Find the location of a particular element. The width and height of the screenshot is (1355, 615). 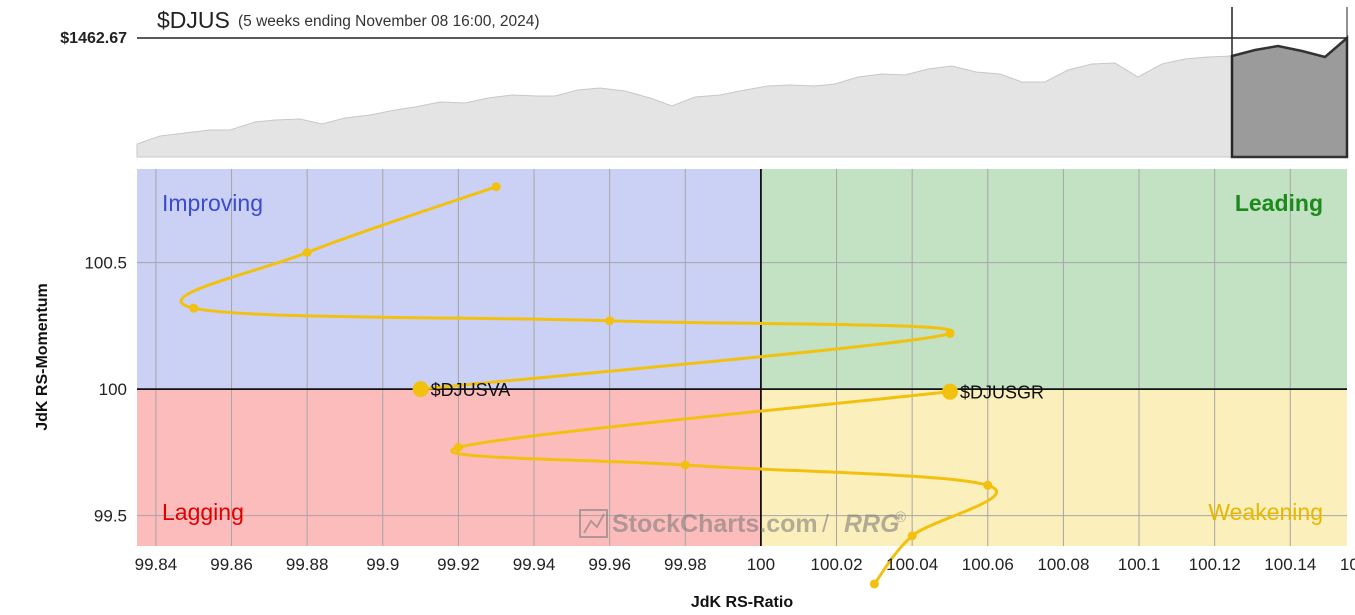

y-axis-label: JdK RS-Momentum is located at coordinates (42, 357).